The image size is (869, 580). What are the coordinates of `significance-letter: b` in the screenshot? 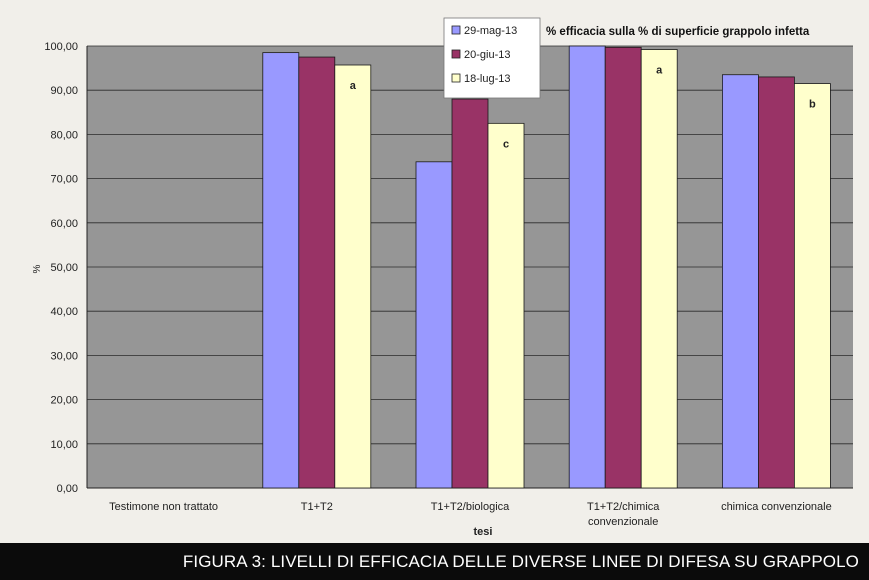 It's located at (812, 105).